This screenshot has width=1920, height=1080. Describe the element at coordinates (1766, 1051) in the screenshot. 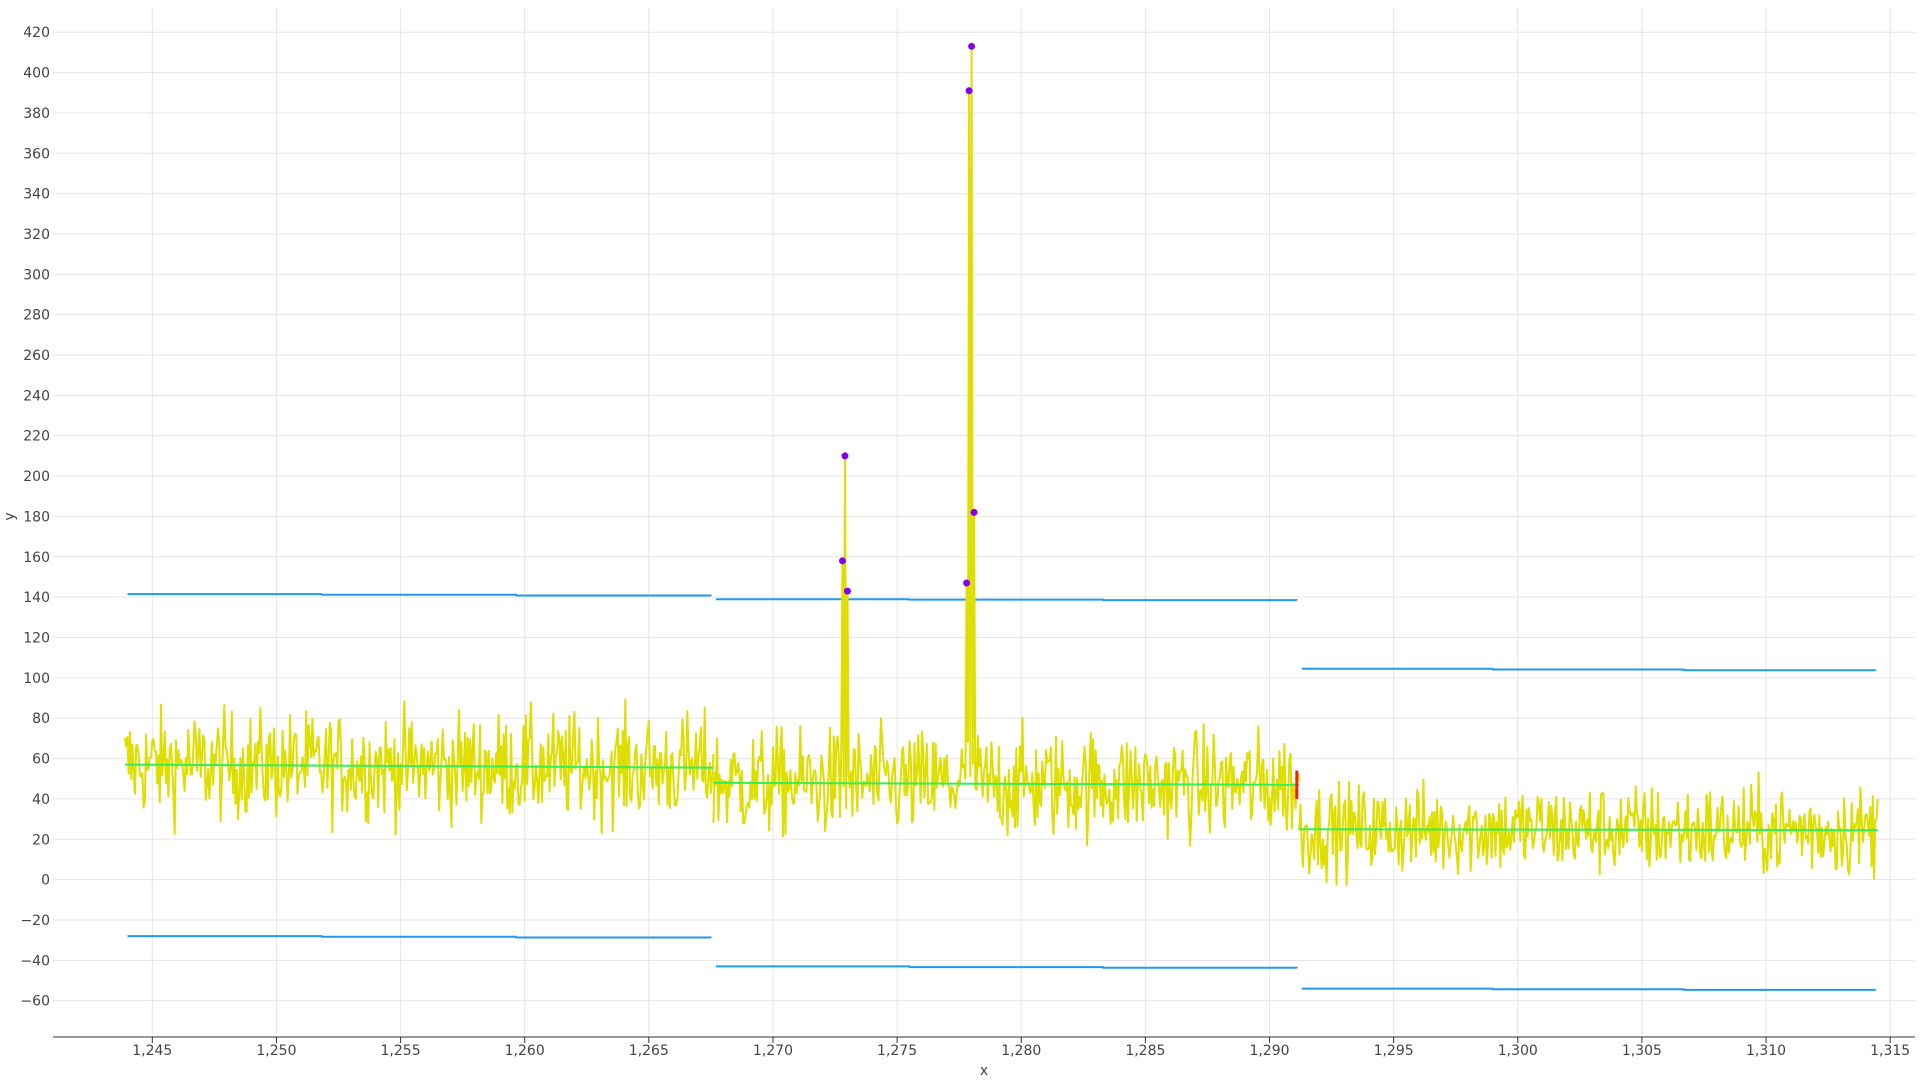

I see `x-tick-label: 1,310` at that location.